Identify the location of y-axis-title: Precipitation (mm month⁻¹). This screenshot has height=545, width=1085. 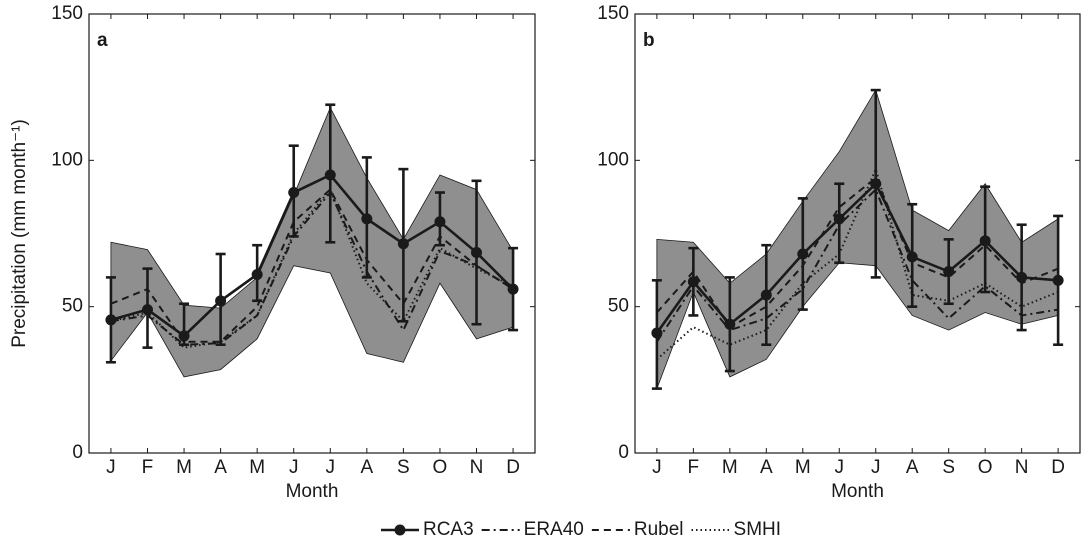
(19, 233).